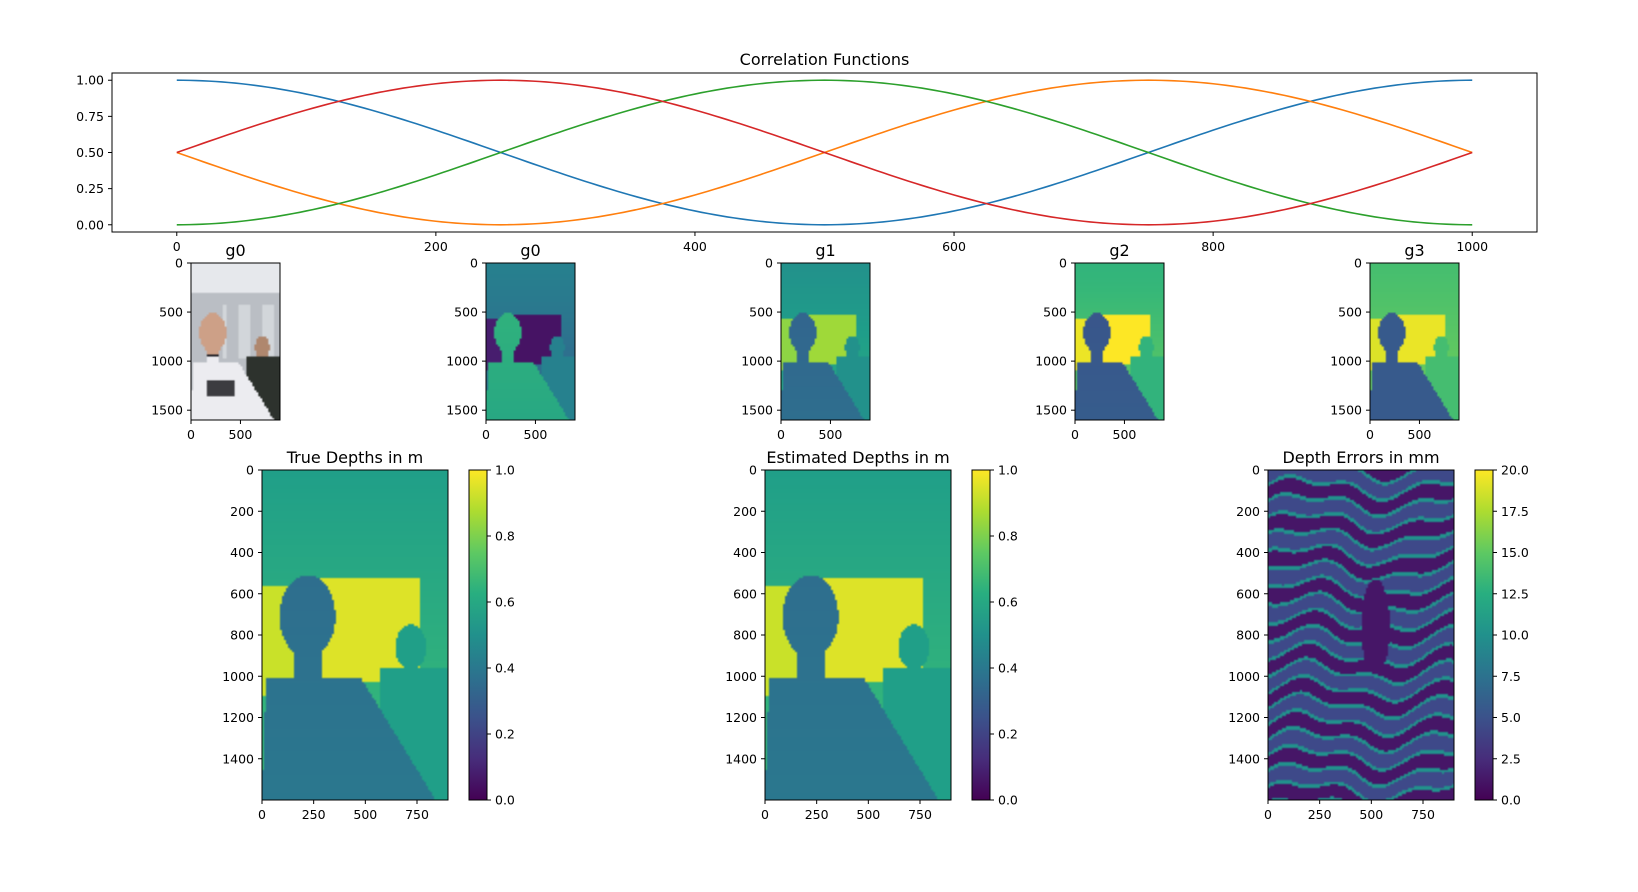 The image size is (1638, 892). Describe the element at coordinates (242, 593) in the screenshot. I see `heatmap-y-tick-label: 600` at that location.